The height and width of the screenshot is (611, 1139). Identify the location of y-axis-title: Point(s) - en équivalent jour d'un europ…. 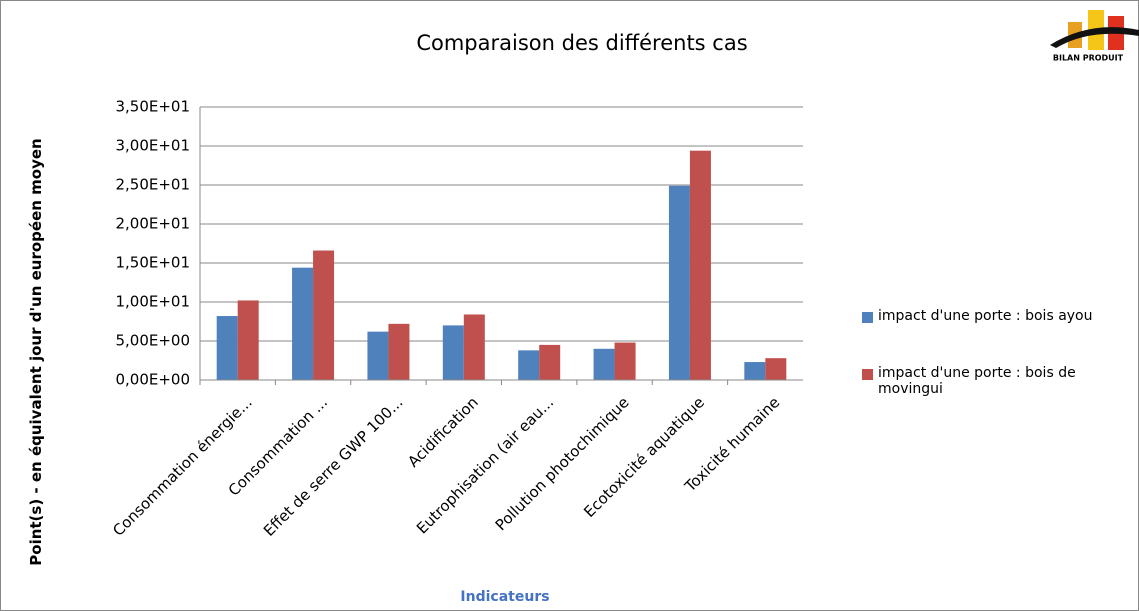
(36, 352).